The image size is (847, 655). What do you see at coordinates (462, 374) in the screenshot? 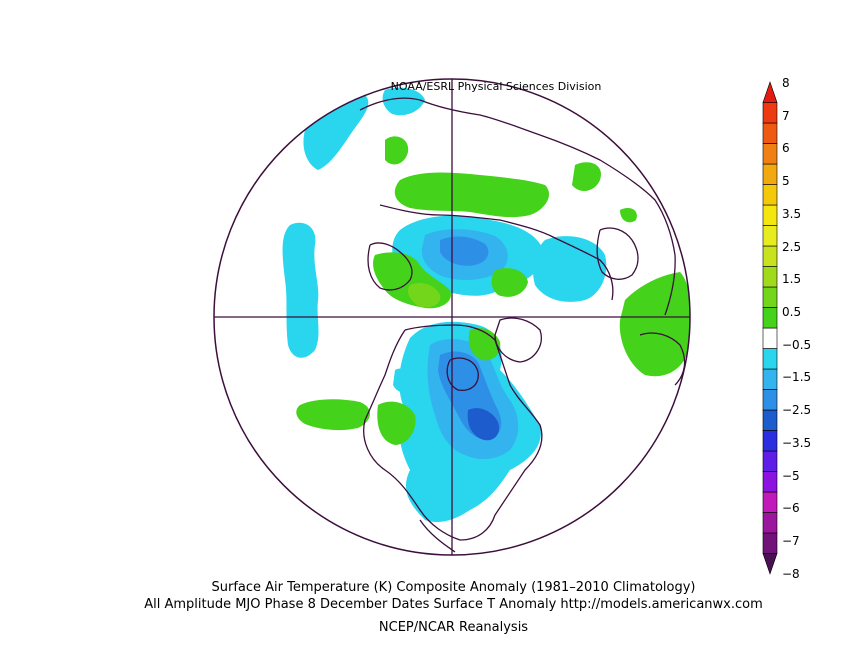
I see `coast-hudson-bay` at bounding box center [462, 374].